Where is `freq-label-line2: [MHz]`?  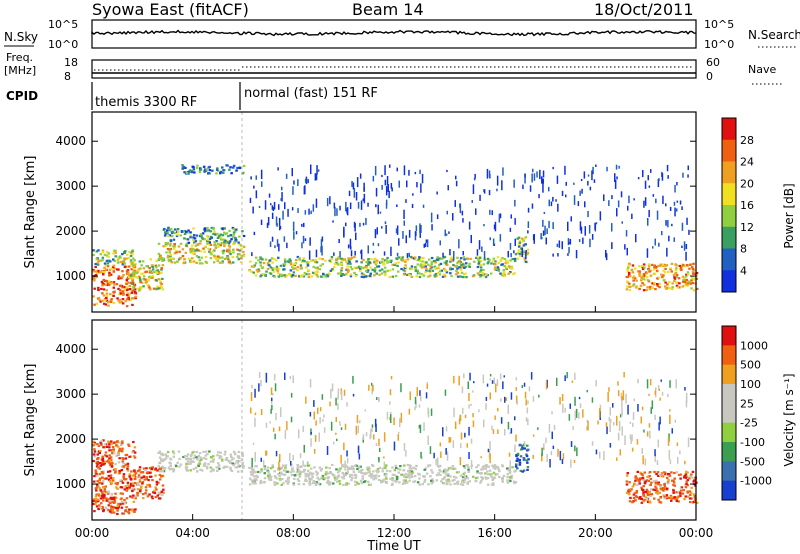 freq-label-line2: [MHz] is located at coordinates (20, 70).